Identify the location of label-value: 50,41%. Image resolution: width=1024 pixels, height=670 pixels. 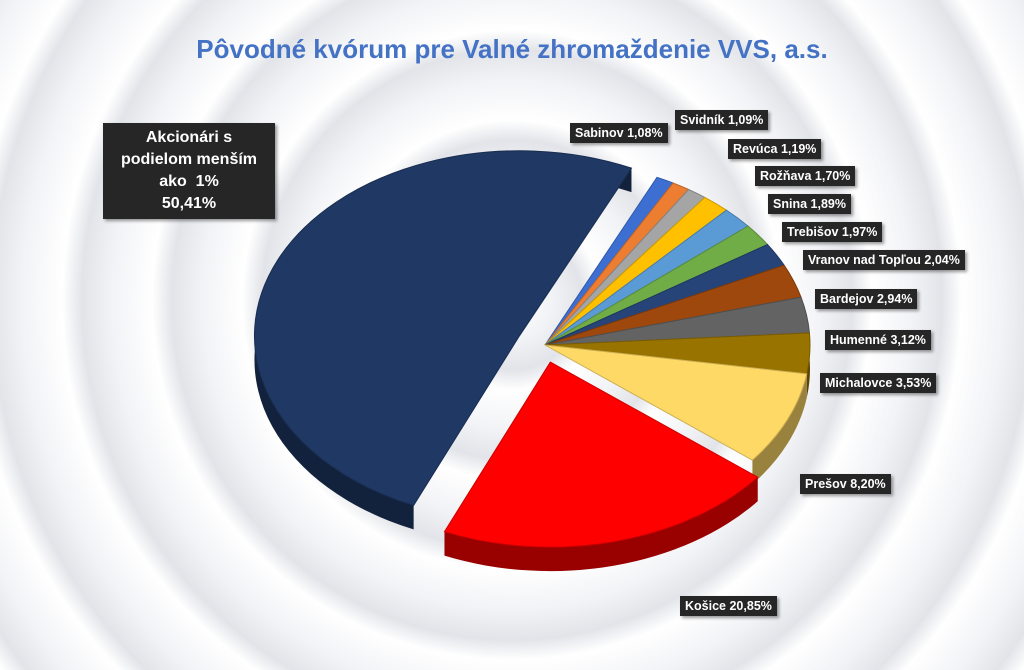
(189, 203).